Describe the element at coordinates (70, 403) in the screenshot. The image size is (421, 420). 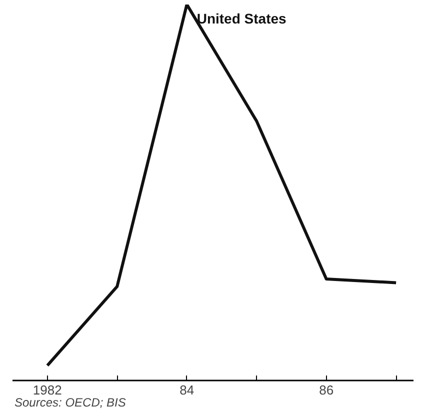
I see `source-note: Sources: OECD; BIS` at that location.